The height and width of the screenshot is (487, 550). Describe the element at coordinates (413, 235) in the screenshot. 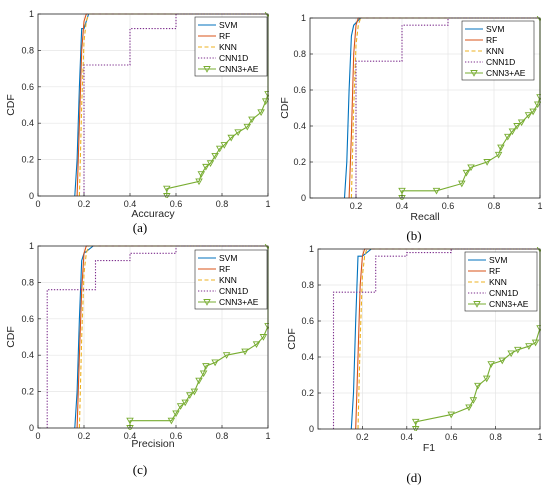

I see `panel-caption: (b)` at that location.